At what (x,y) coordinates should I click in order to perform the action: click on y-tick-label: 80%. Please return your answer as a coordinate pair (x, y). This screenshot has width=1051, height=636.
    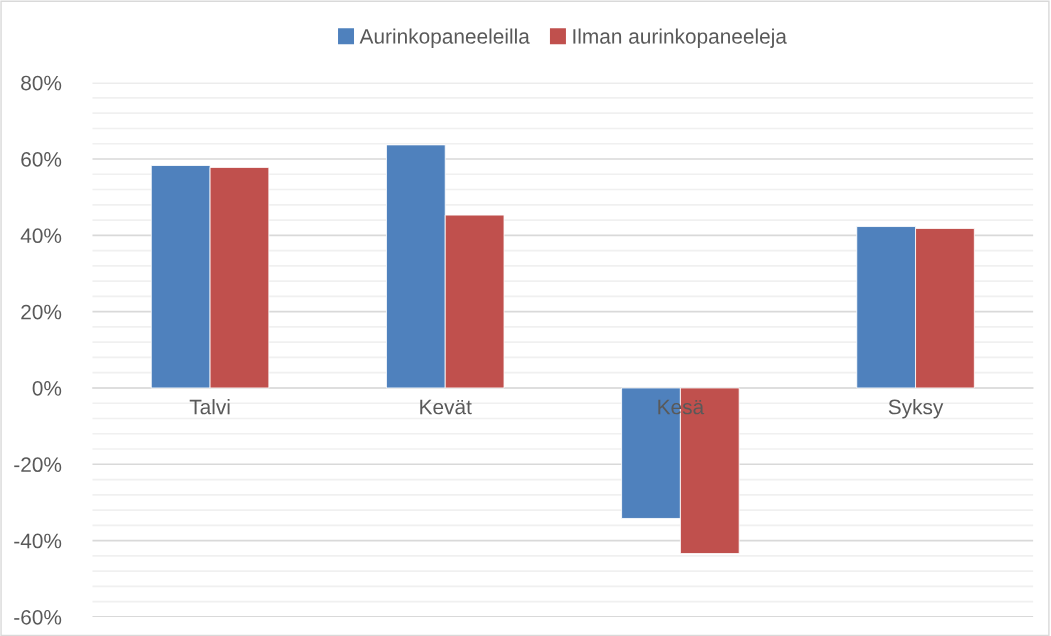
    Looking at the image, I should click on (41, 83).